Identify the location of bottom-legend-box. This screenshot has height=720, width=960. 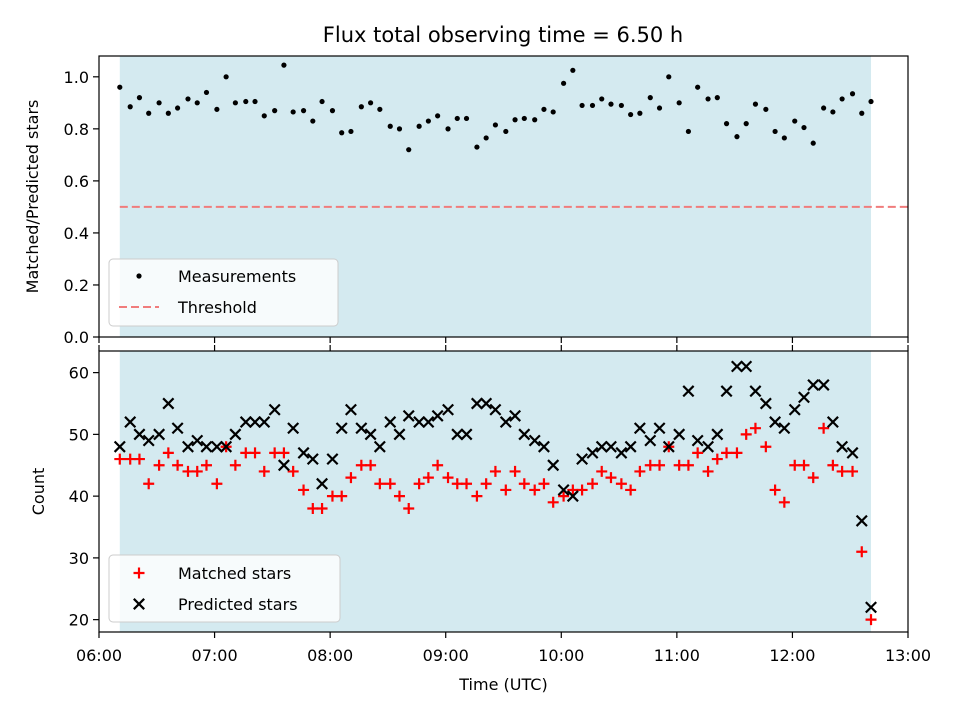
(224, 588).